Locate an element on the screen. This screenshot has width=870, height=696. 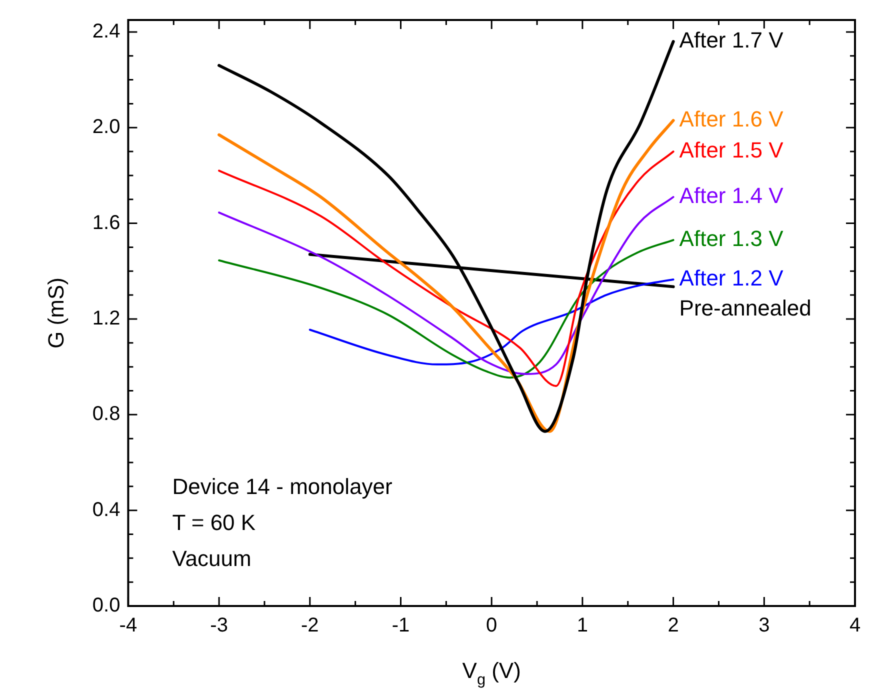
x-tick-label: -2 is located at coordinates (310, 625).